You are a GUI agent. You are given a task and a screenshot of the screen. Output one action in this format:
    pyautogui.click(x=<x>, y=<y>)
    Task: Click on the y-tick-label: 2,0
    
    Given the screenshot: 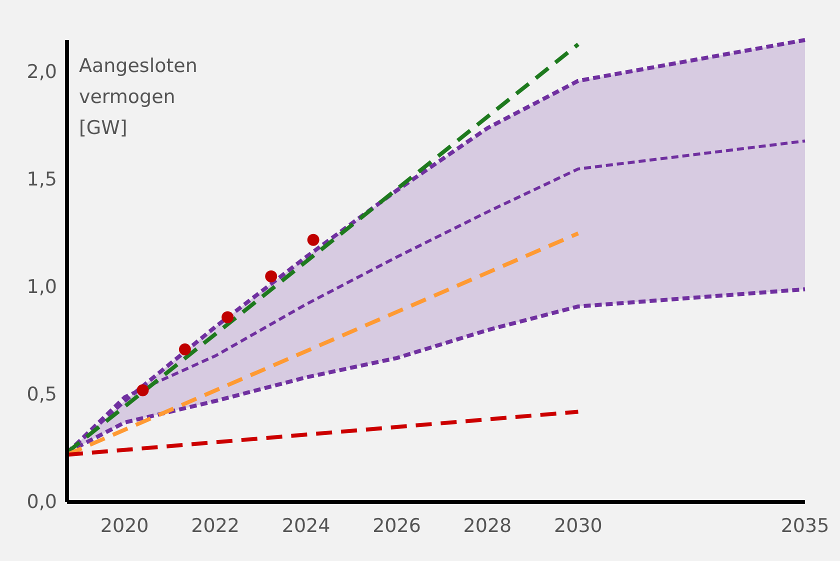 What is the action you would take?
    pyautogui.click(x=41, y=72)
    